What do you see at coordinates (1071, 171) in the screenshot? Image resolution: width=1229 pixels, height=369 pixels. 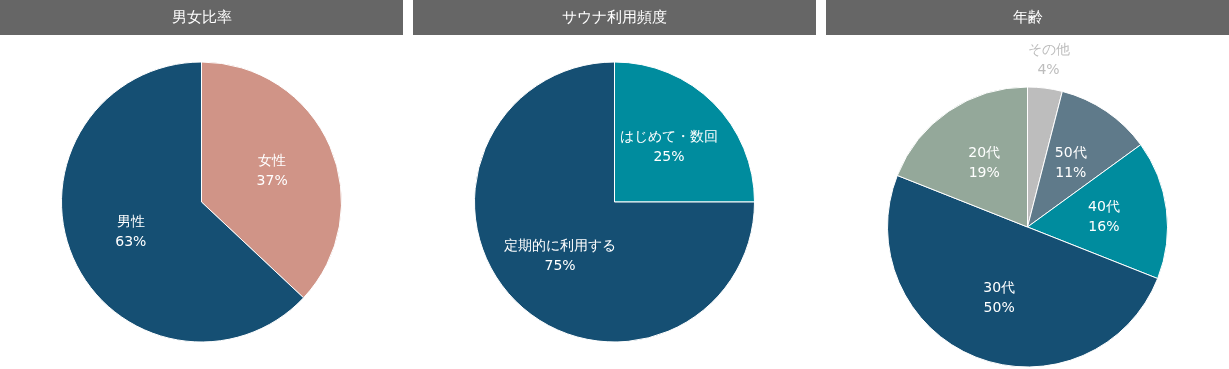 I see `data-label: 11%` at bounding box center [1071, 171].